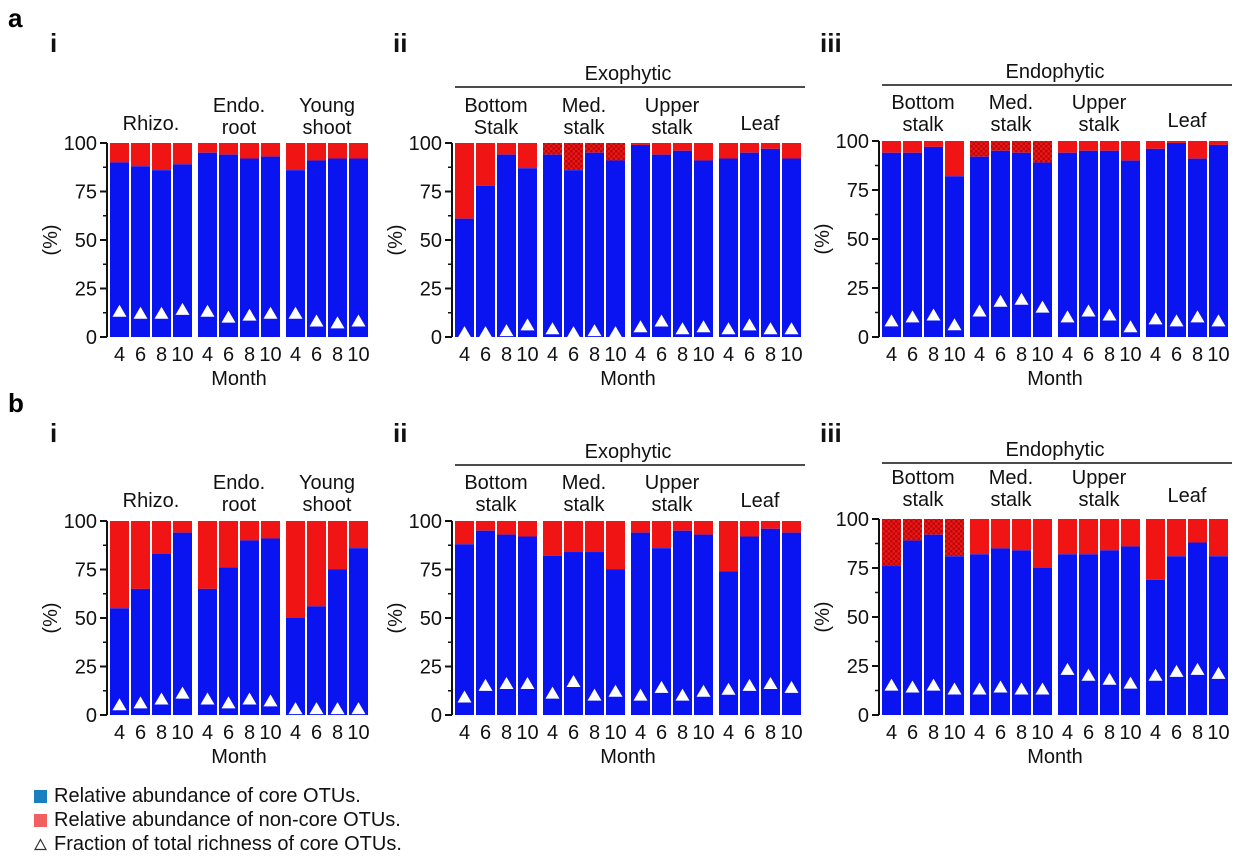 The image size is (1237, 858). I want to click on legend-core-label: Relative abundance of core OTUs., so click(207, 795).